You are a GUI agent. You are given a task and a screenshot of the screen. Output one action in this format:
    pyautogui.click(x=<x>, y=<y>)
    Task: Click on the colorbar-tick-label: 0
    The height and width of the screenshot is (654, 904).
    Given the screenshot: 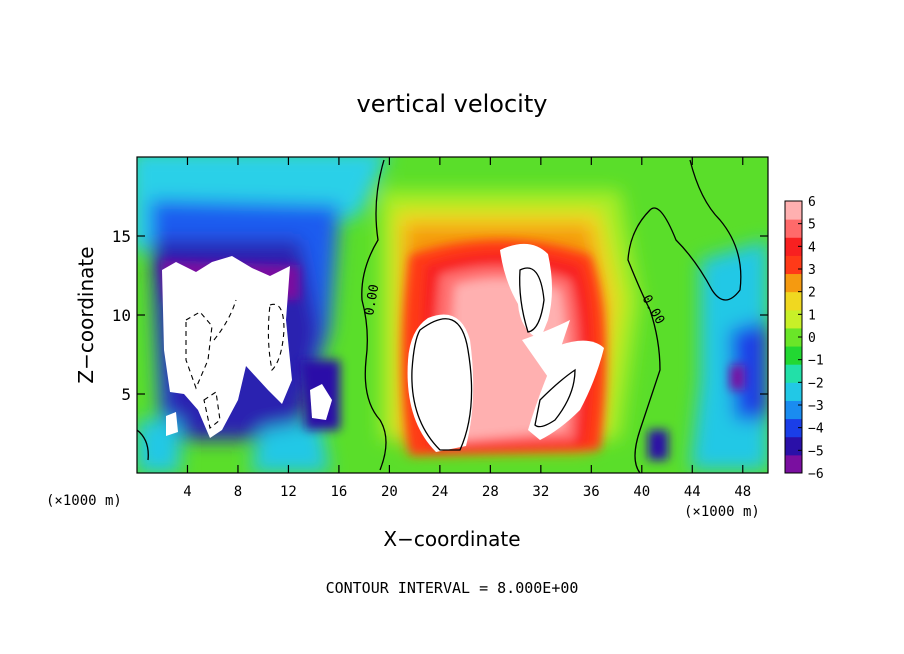 What is the action you would take?
    pyautogui.click(x=812, y=338)
    